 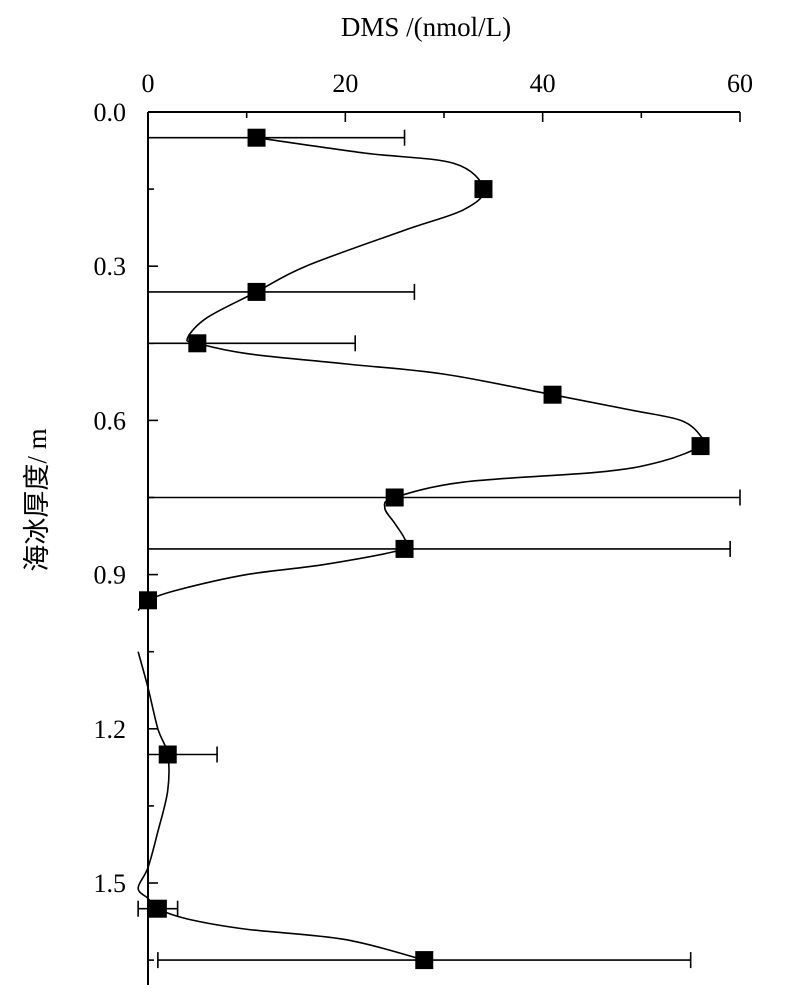 I want to click on y-tick-label: 1.2, so click(x=110, y=729).